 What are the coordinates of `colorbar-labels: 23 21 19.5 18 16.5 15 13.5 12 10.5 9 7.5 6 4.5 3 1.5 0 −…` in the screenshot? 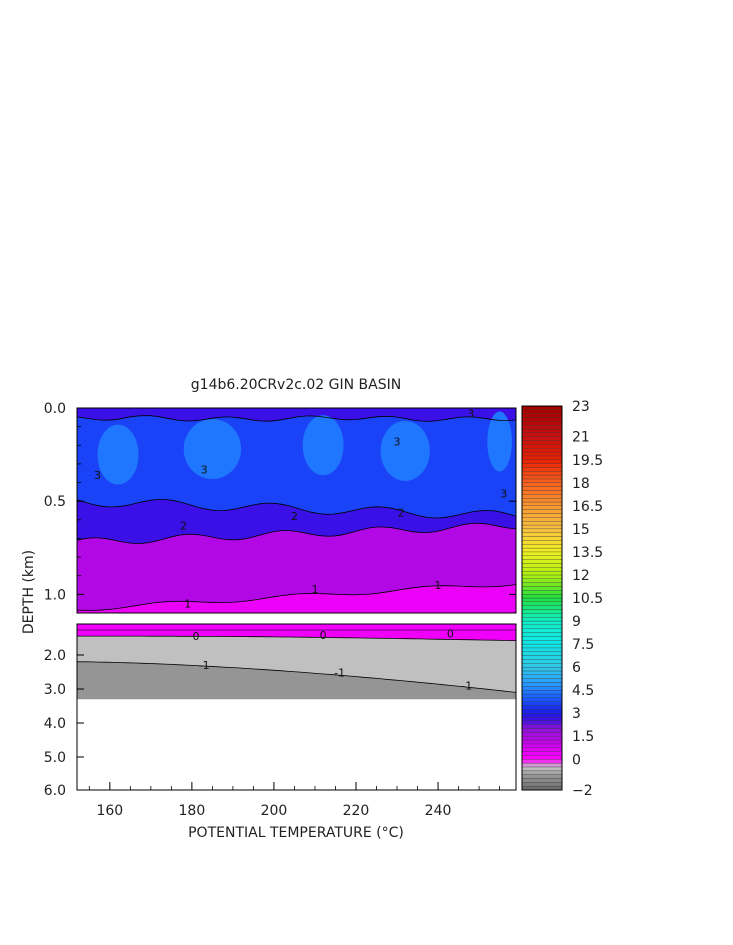 It's located at (587, 599).